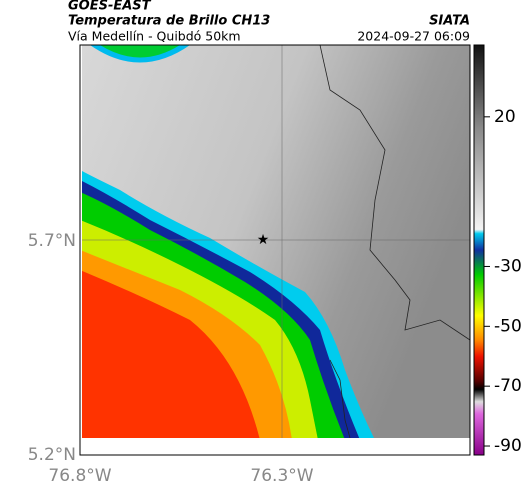  I want to click on satellite: GOES-EAST, so click(110, 7).